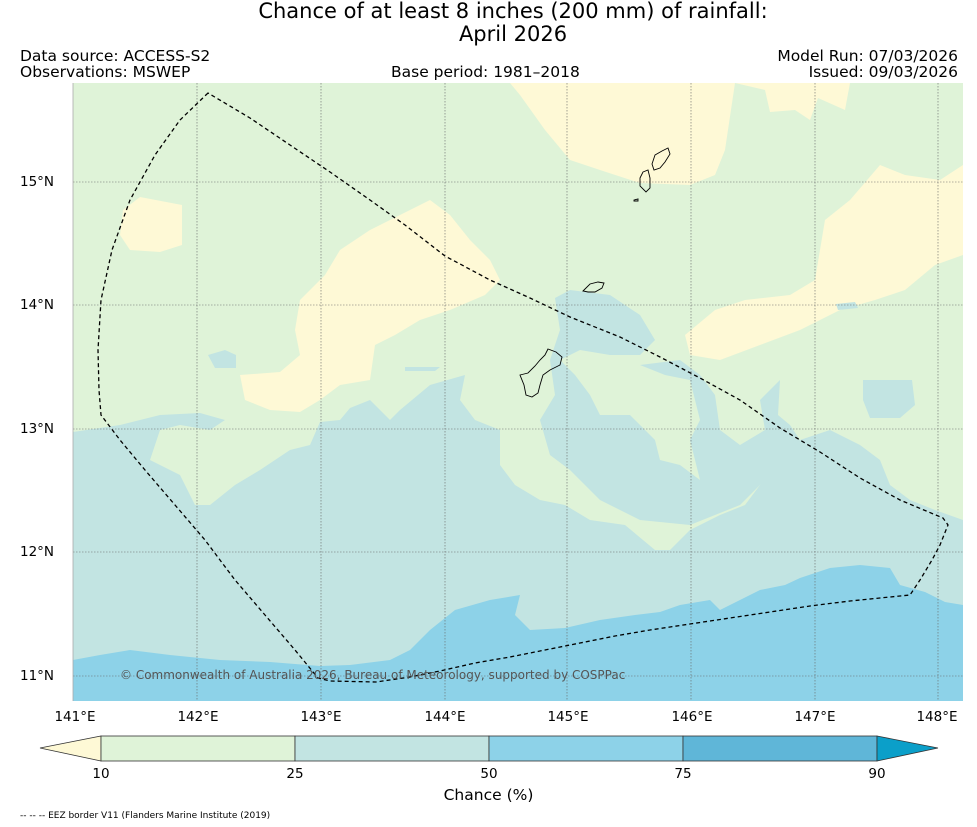 Image resolution: width=977 pixels, height=827 pixels. Describe the element at coordinates (80, 642) in the screenshot. I see `region-50-75-tick` at that location.